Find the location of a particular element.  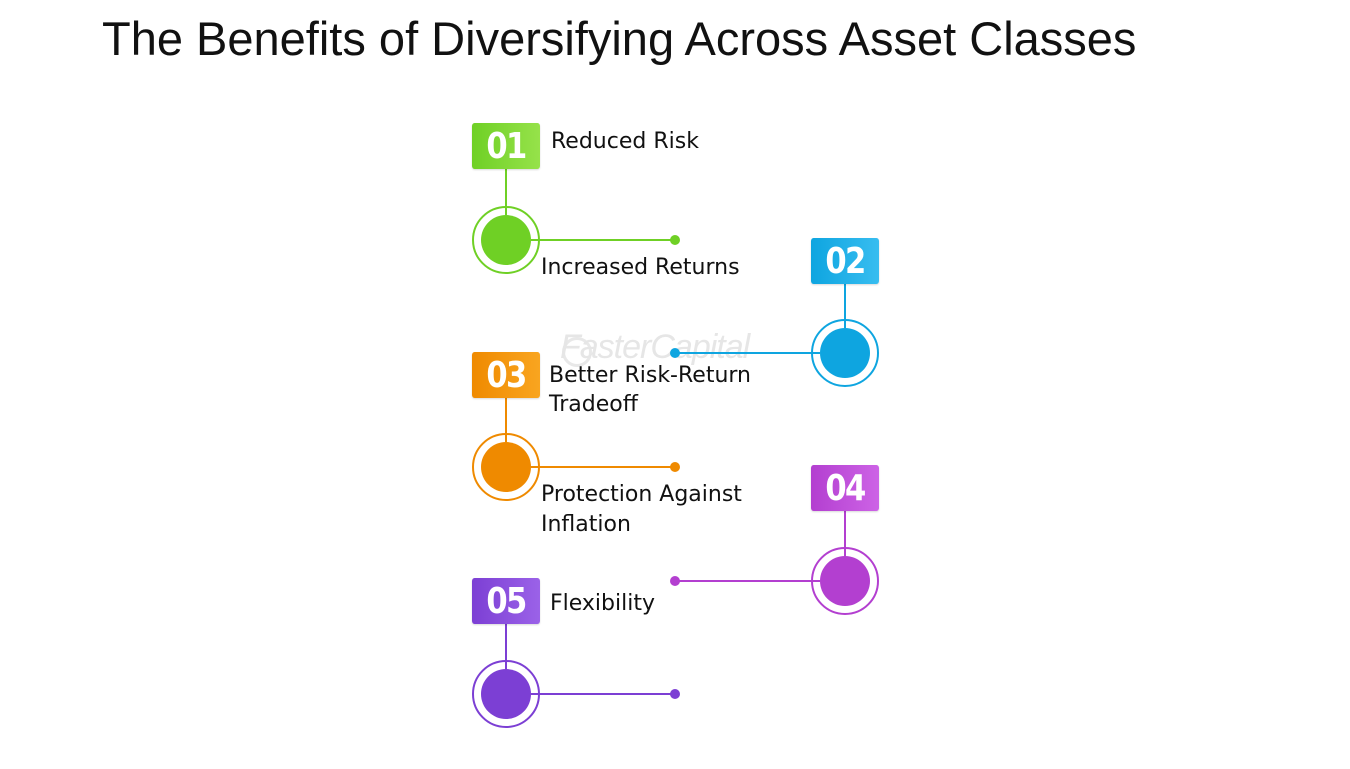

watermark-logo-icon is located at coordinates (577, 352).